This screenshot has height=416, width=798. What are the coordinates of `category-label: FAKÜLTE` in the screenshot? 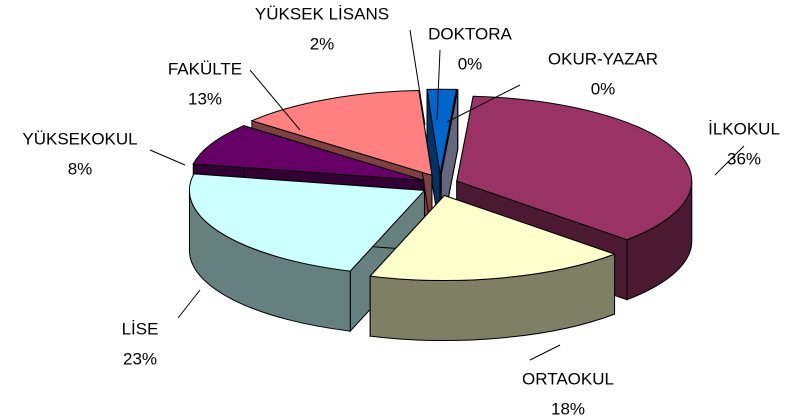 It's located at (205, 68).